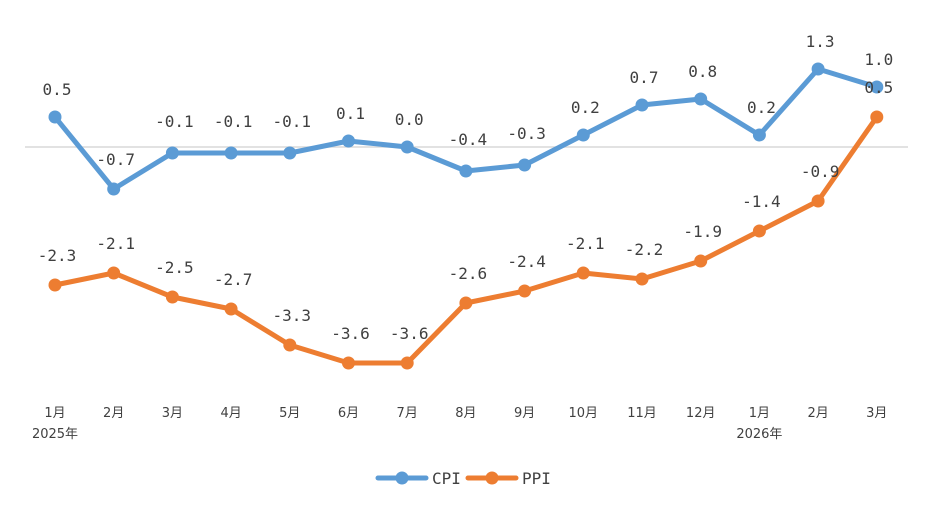 This screenshot has height=511, width=933. What do you see at coordinates (820, 171) in the screenshot?
I see `ppi-data-label: -0.9` at bounding box center [820, 171].